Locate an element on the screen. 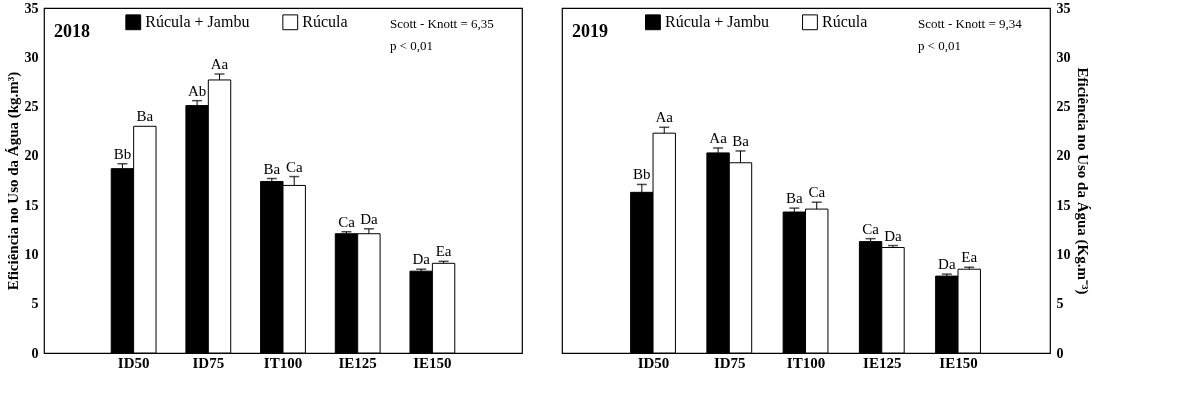  annotation: Scott - Knott = 9,34 is located at coordinates (970, 23).